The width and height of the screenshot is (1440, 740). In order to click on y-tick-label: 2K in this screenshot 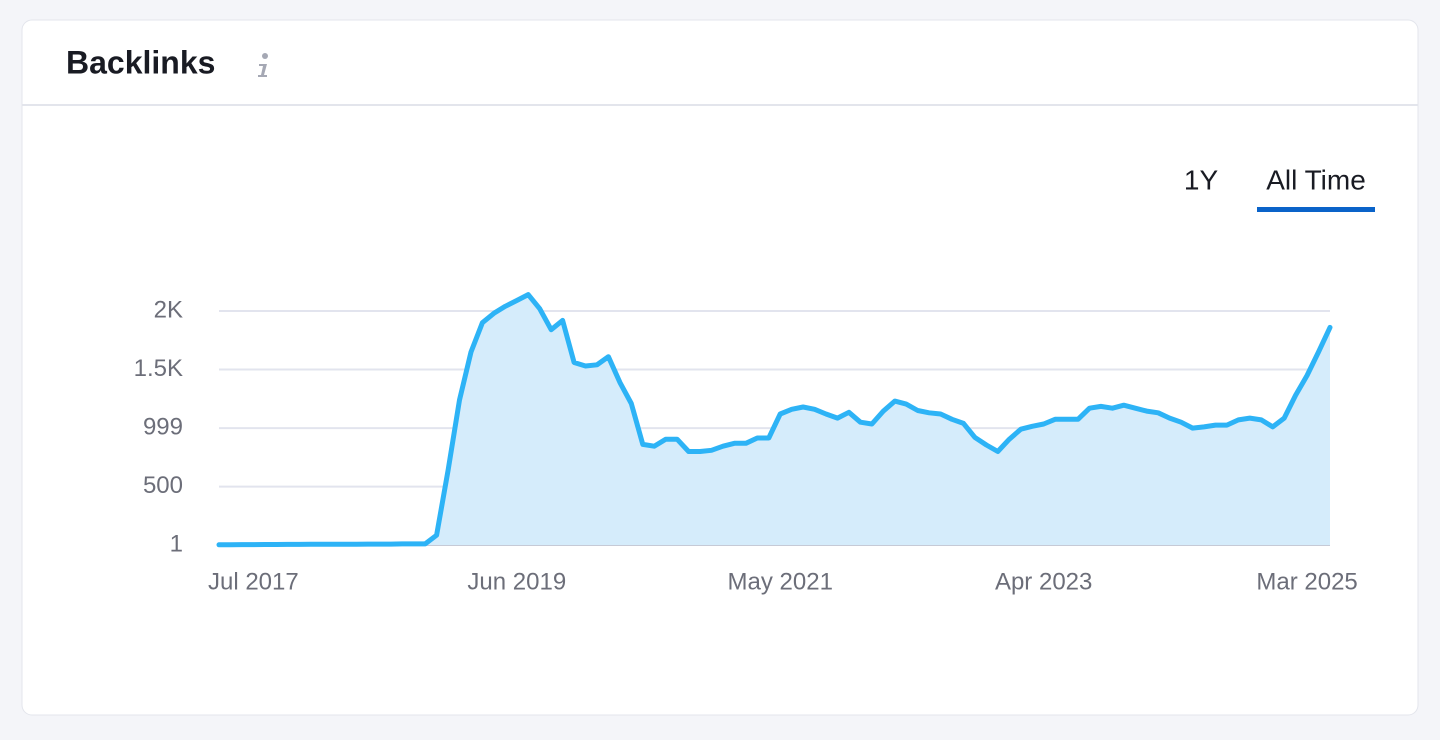, I will do `click(168, 309)`.